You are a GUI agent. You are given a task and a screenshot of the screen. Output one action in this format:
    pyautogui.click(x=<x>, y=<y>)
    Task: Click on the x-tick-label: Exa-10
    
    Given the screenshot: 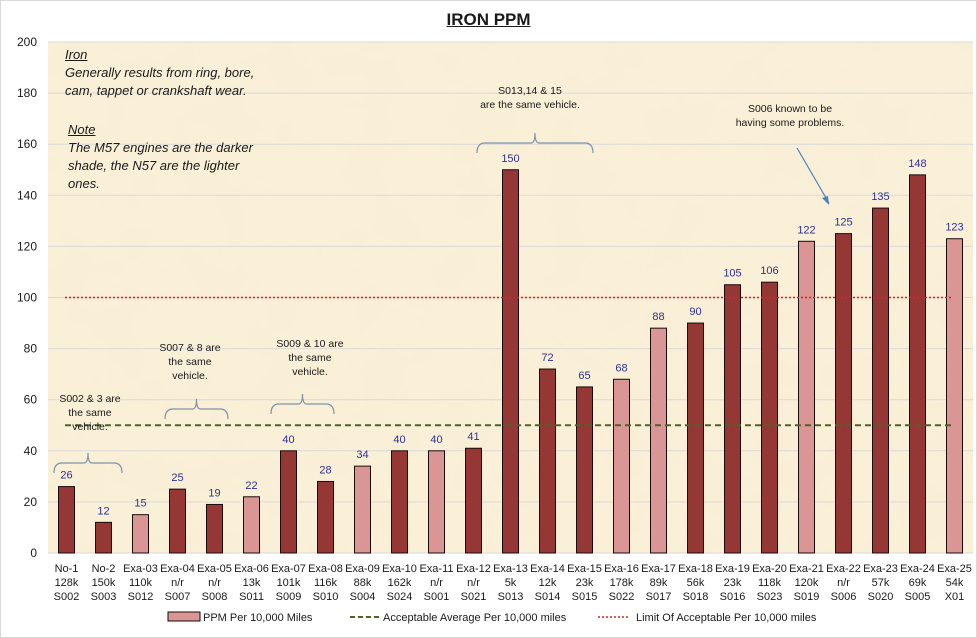 What is the action you would take?
    pyautogui.click(x=399, y=569)
    